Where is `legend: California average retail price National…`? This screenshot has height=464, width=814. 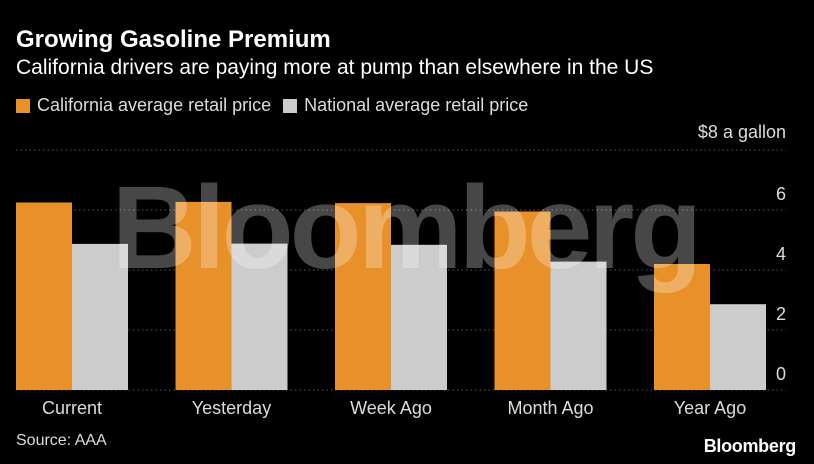 legend: California average retail price National… is located at coordinates (278, 105).